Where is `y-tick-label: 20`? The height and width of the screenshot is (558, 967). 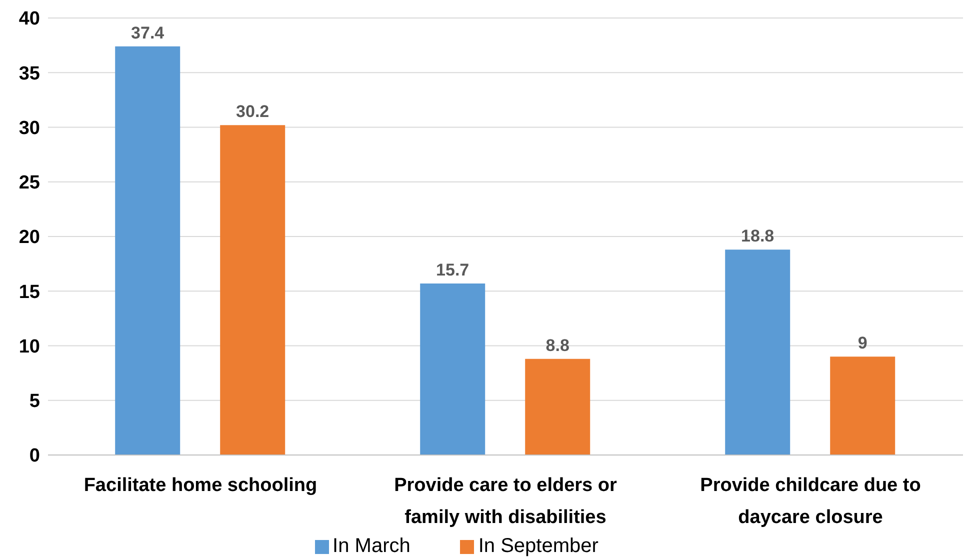
y-tick-label: 20 is located at coordinates (29, 237).